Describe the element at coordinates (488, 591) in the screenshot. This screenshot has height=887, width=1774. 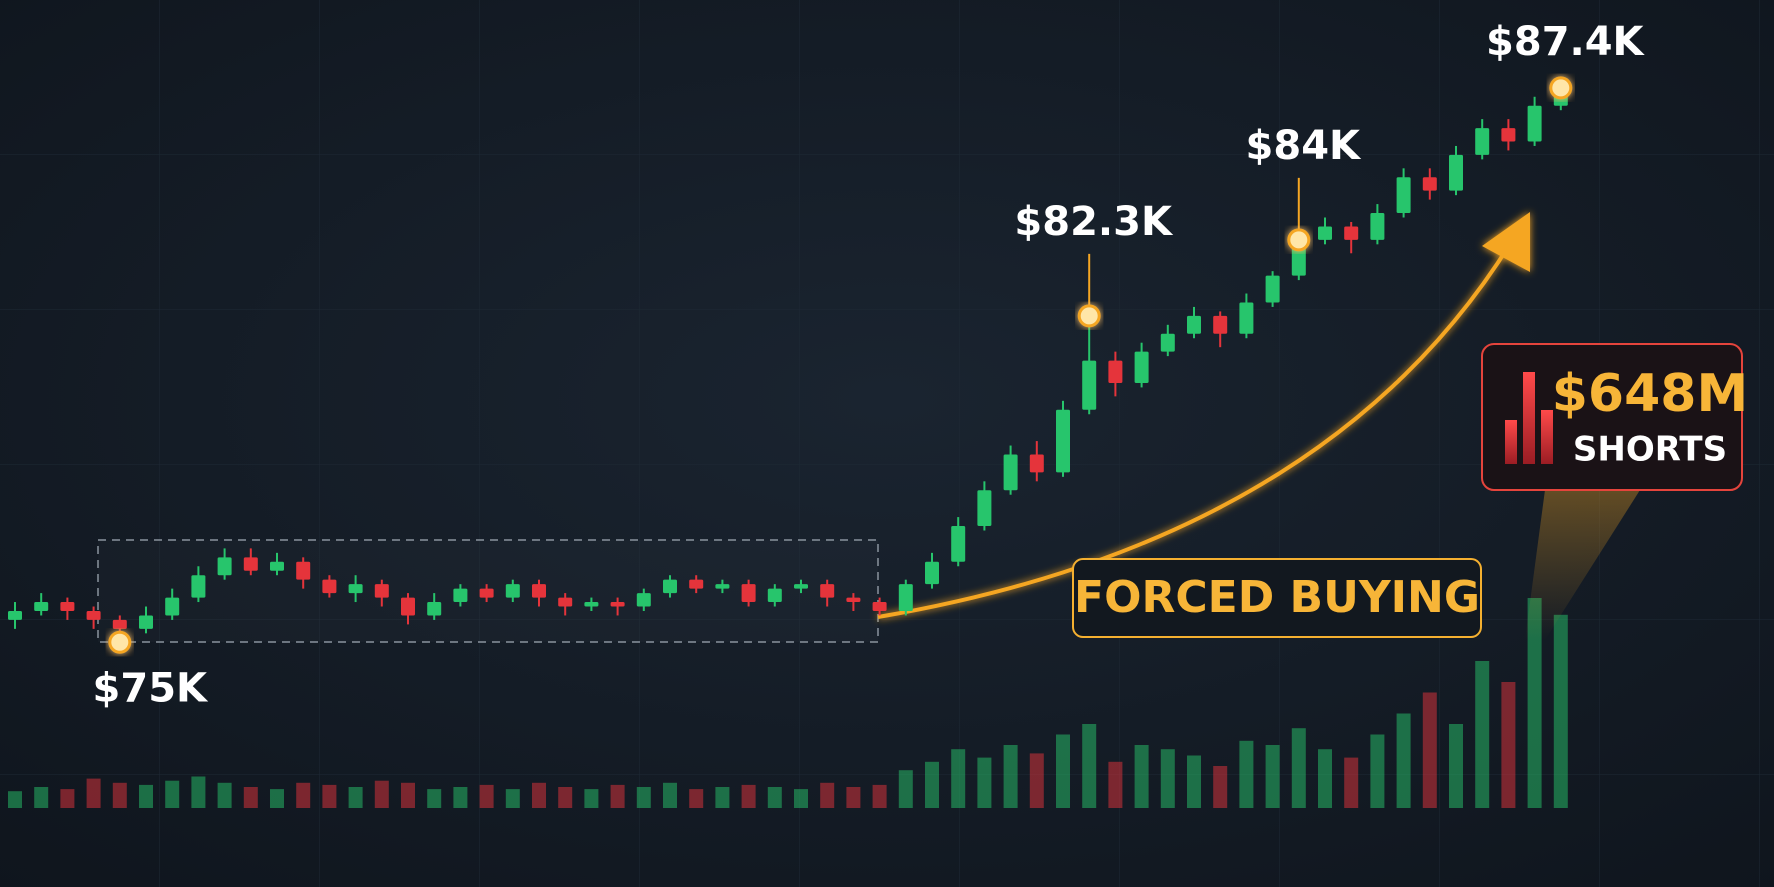
I see `consolidation-box` at that location.